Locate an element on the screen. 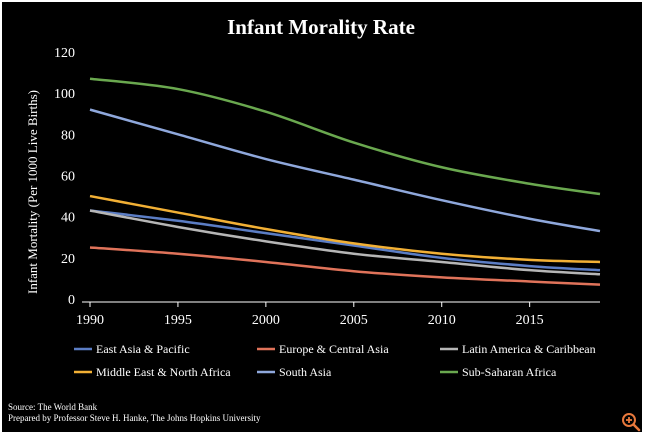 This screenshot has width=650, height=441. source-note: Source: The World Bank is located at coordinates (53, 407).